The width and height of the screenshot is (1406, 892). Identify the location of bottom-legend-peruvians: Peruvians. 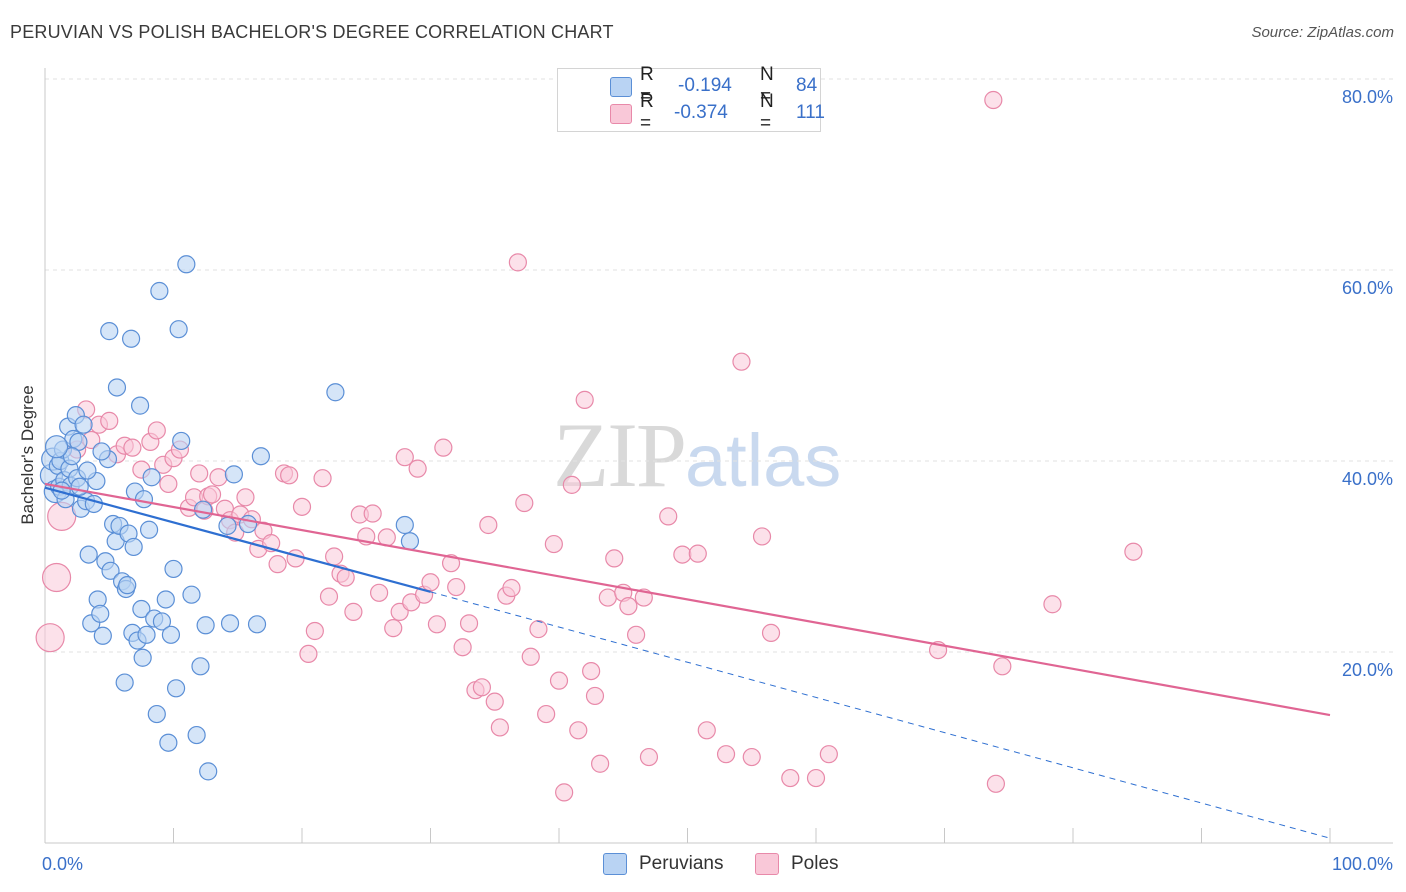
(663, 864).